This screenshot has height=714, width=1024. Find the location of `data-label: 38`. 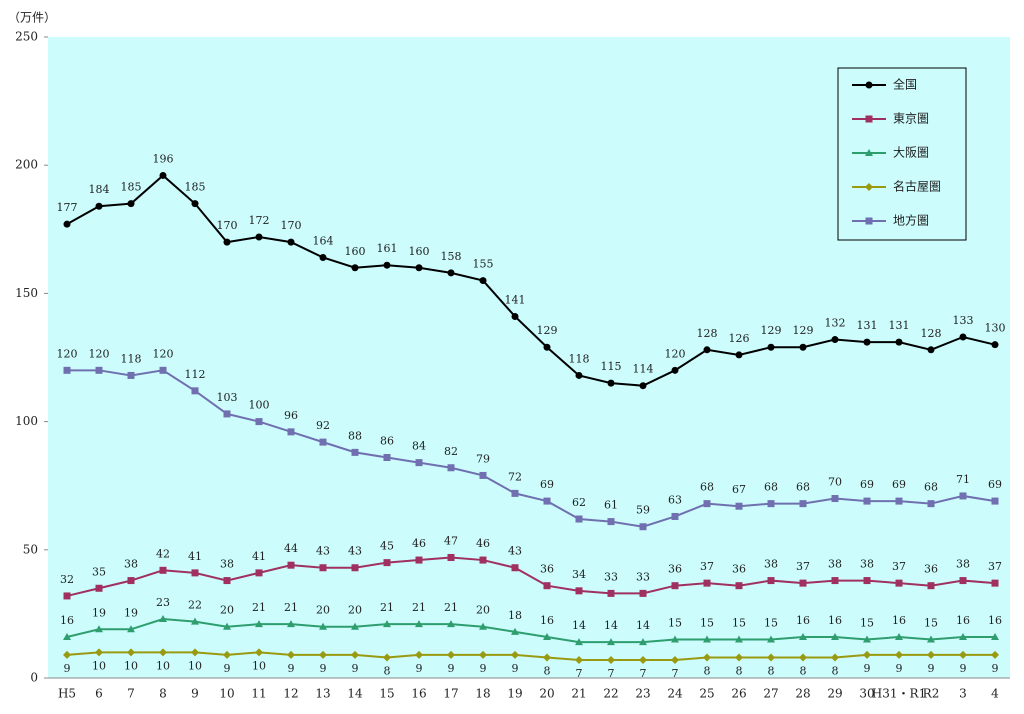

data-label: 38 is located at coordinates (835, 564).